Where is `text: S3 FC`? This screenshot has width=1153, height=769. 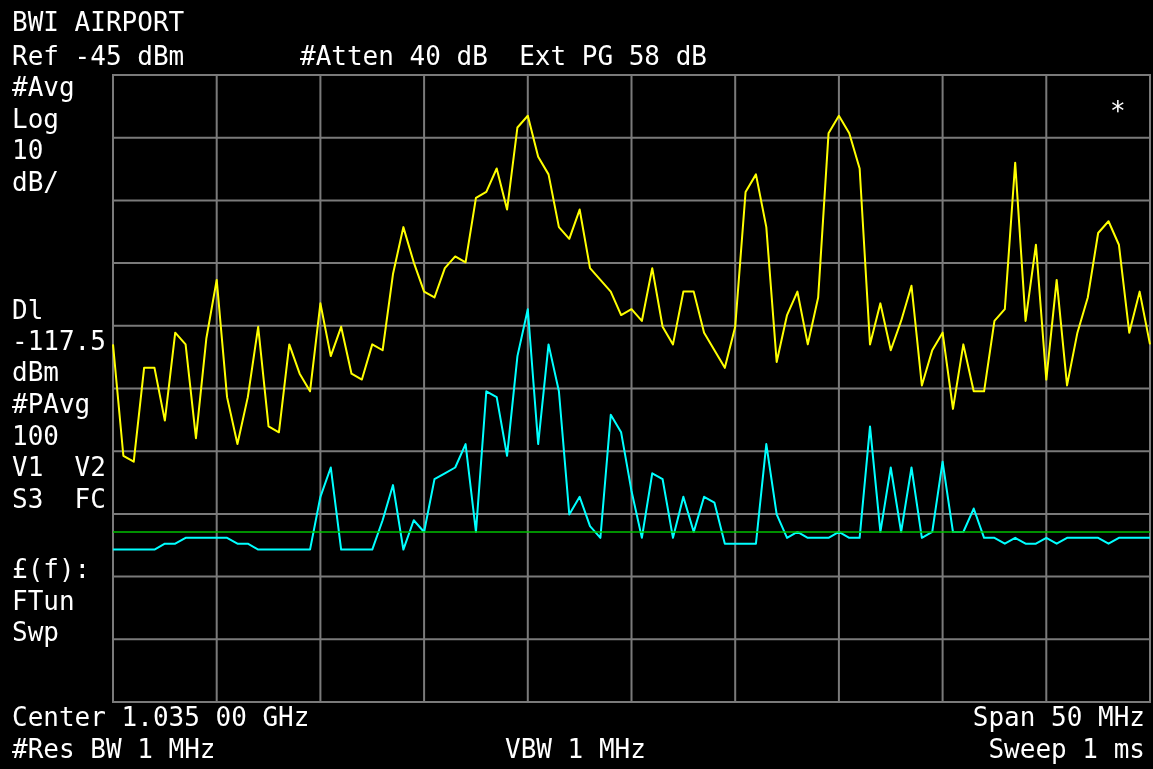
text: S3 FC is located at coordinates (59, 499).